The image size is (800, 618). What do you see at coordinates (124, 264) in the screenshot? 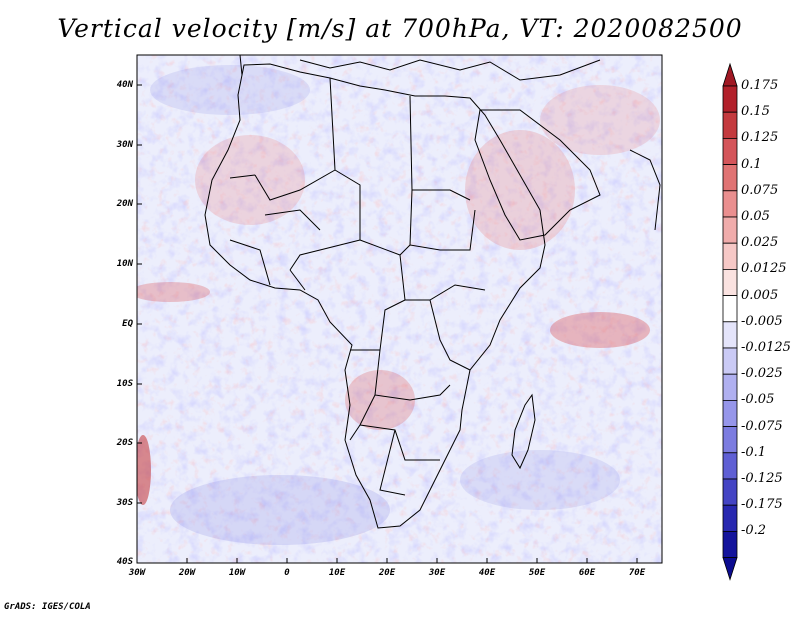
I see `lat-label: 10N` at bounding box center [124, 264].